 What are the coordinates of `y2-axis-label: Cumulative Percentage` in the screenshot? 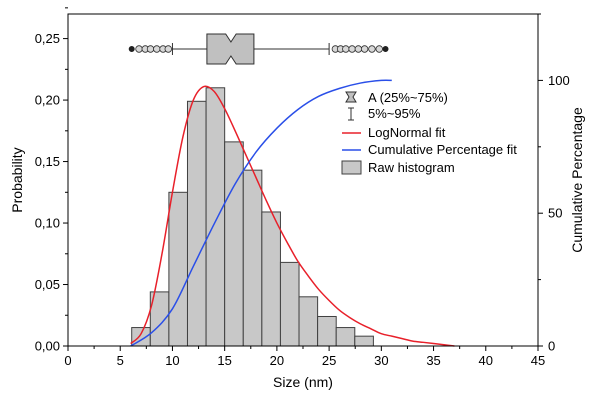 It's located at (577, 180).